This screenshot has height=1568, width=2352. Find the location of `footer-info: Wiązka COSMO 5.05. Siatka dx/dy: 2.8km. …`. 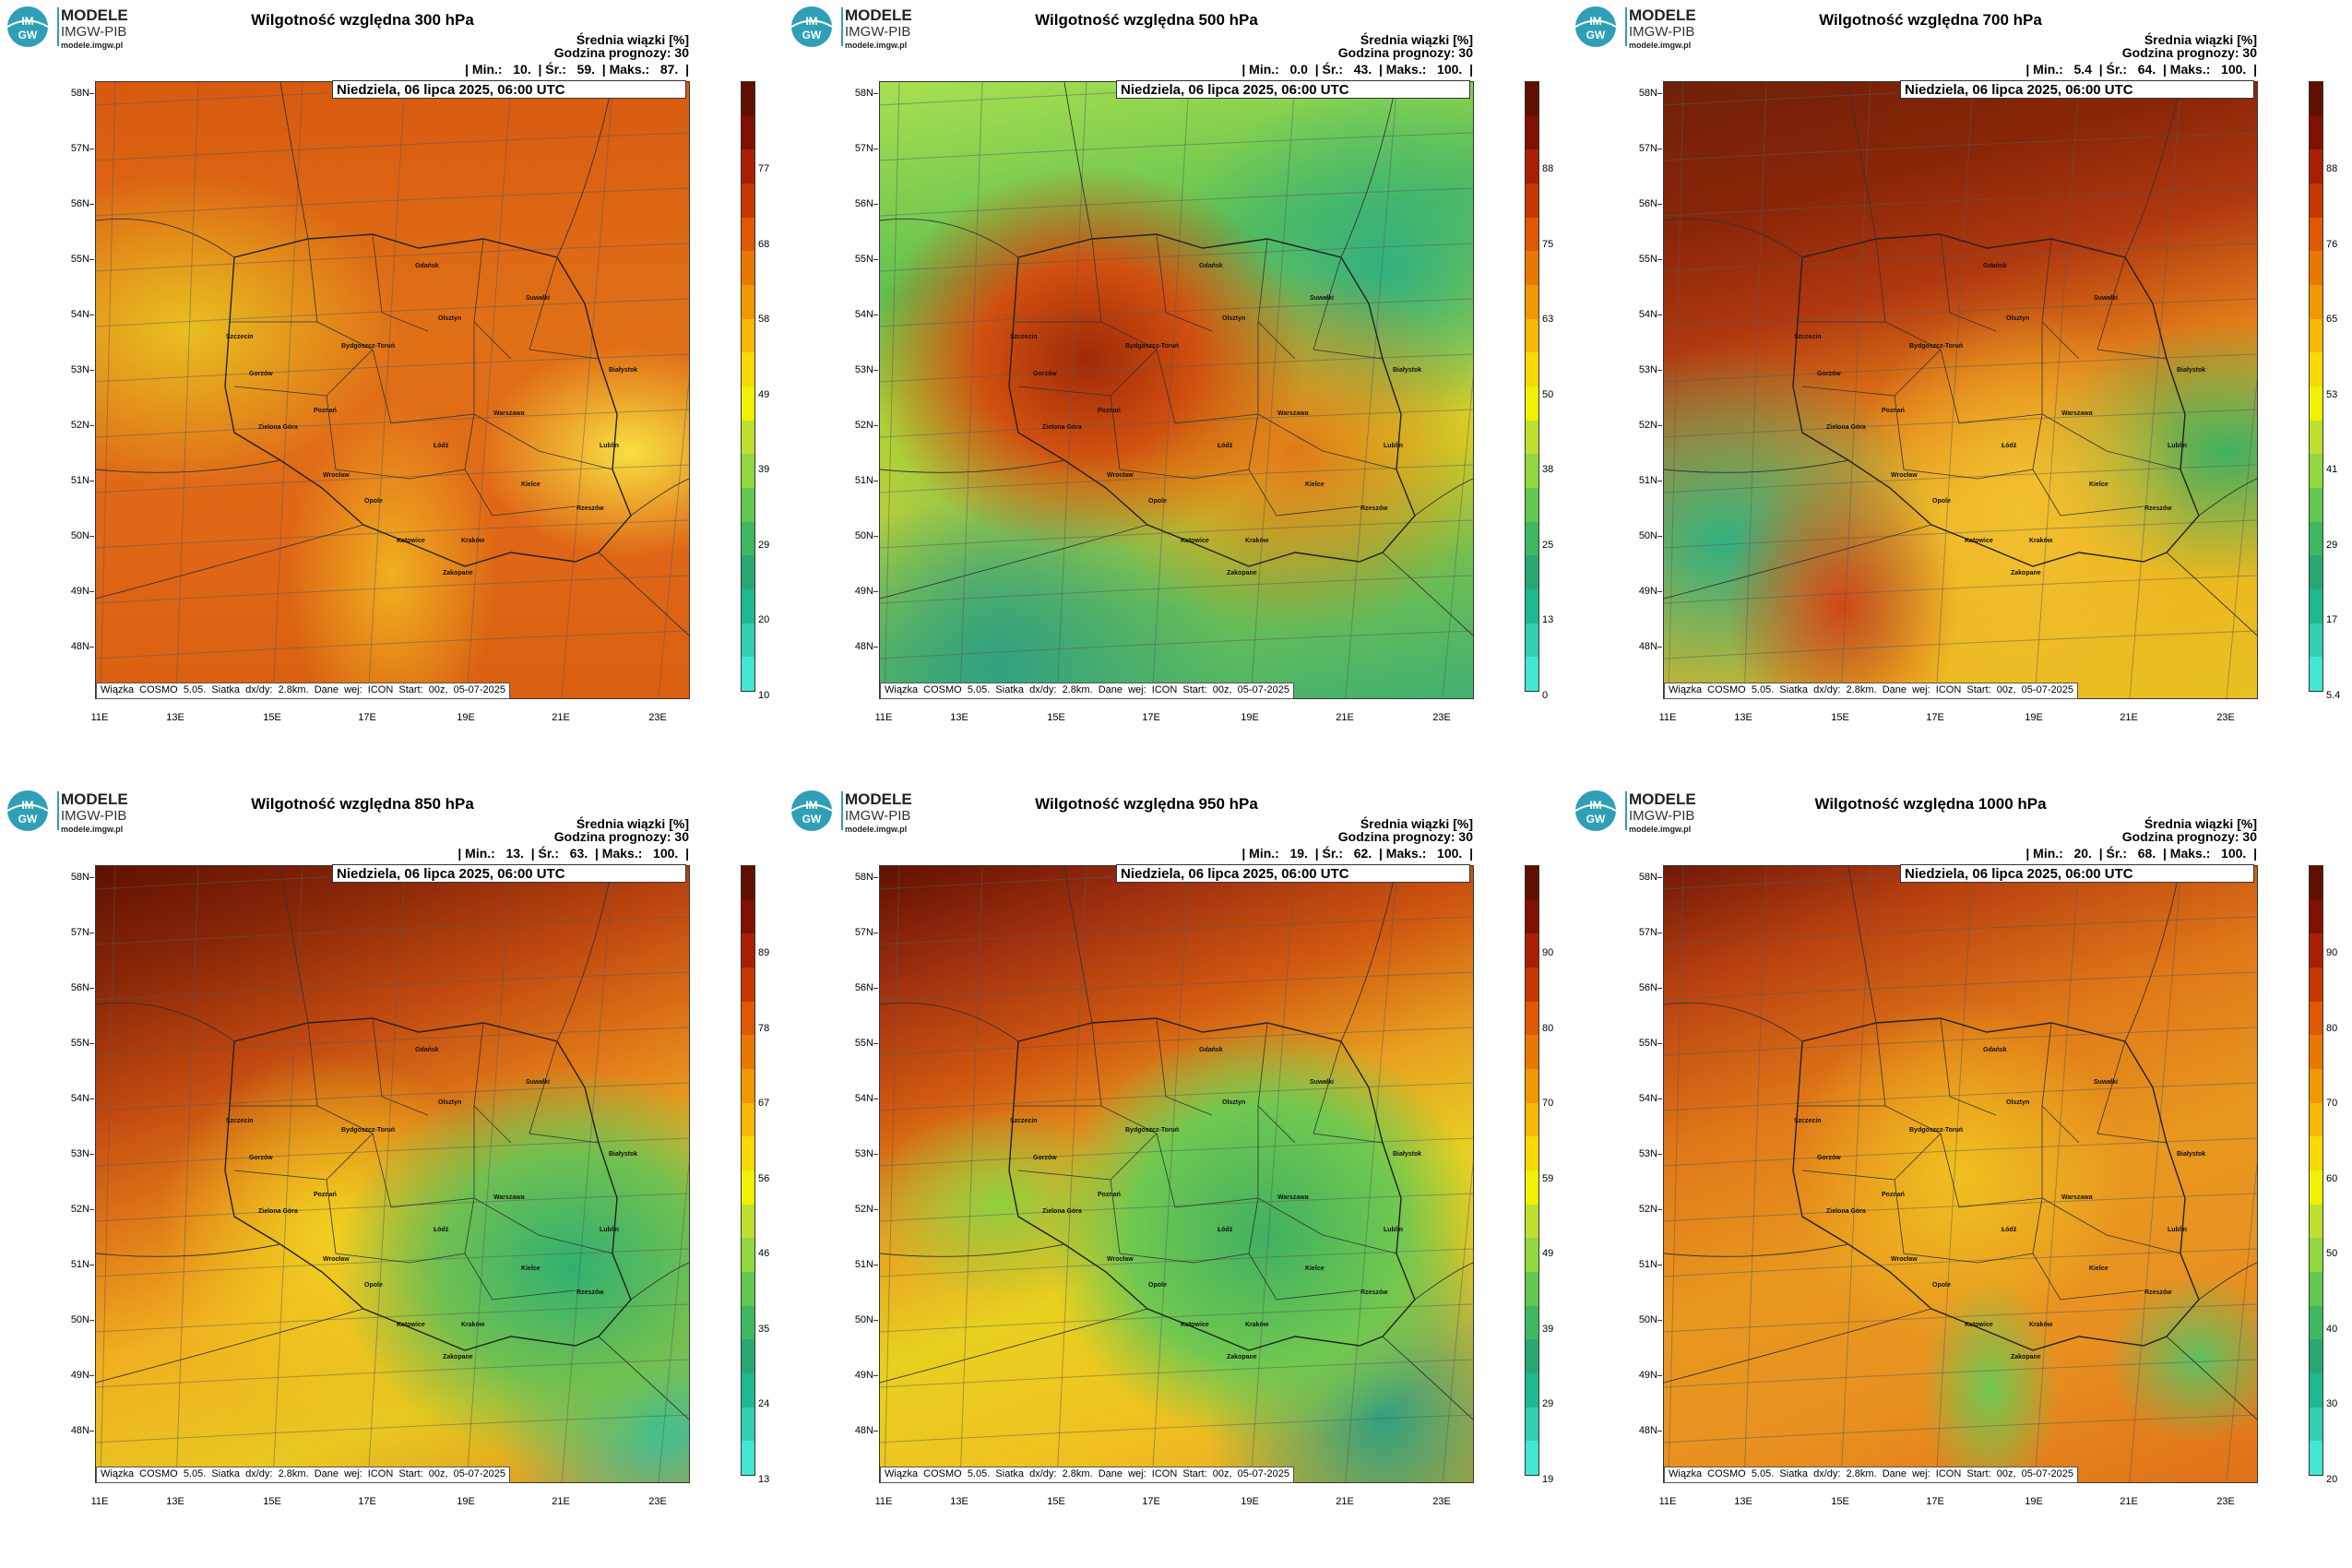

footer-info: Wiązka COSMO 5.05. Siatka dx/dy: 2.8km. … is located at coordinates (303, 691).